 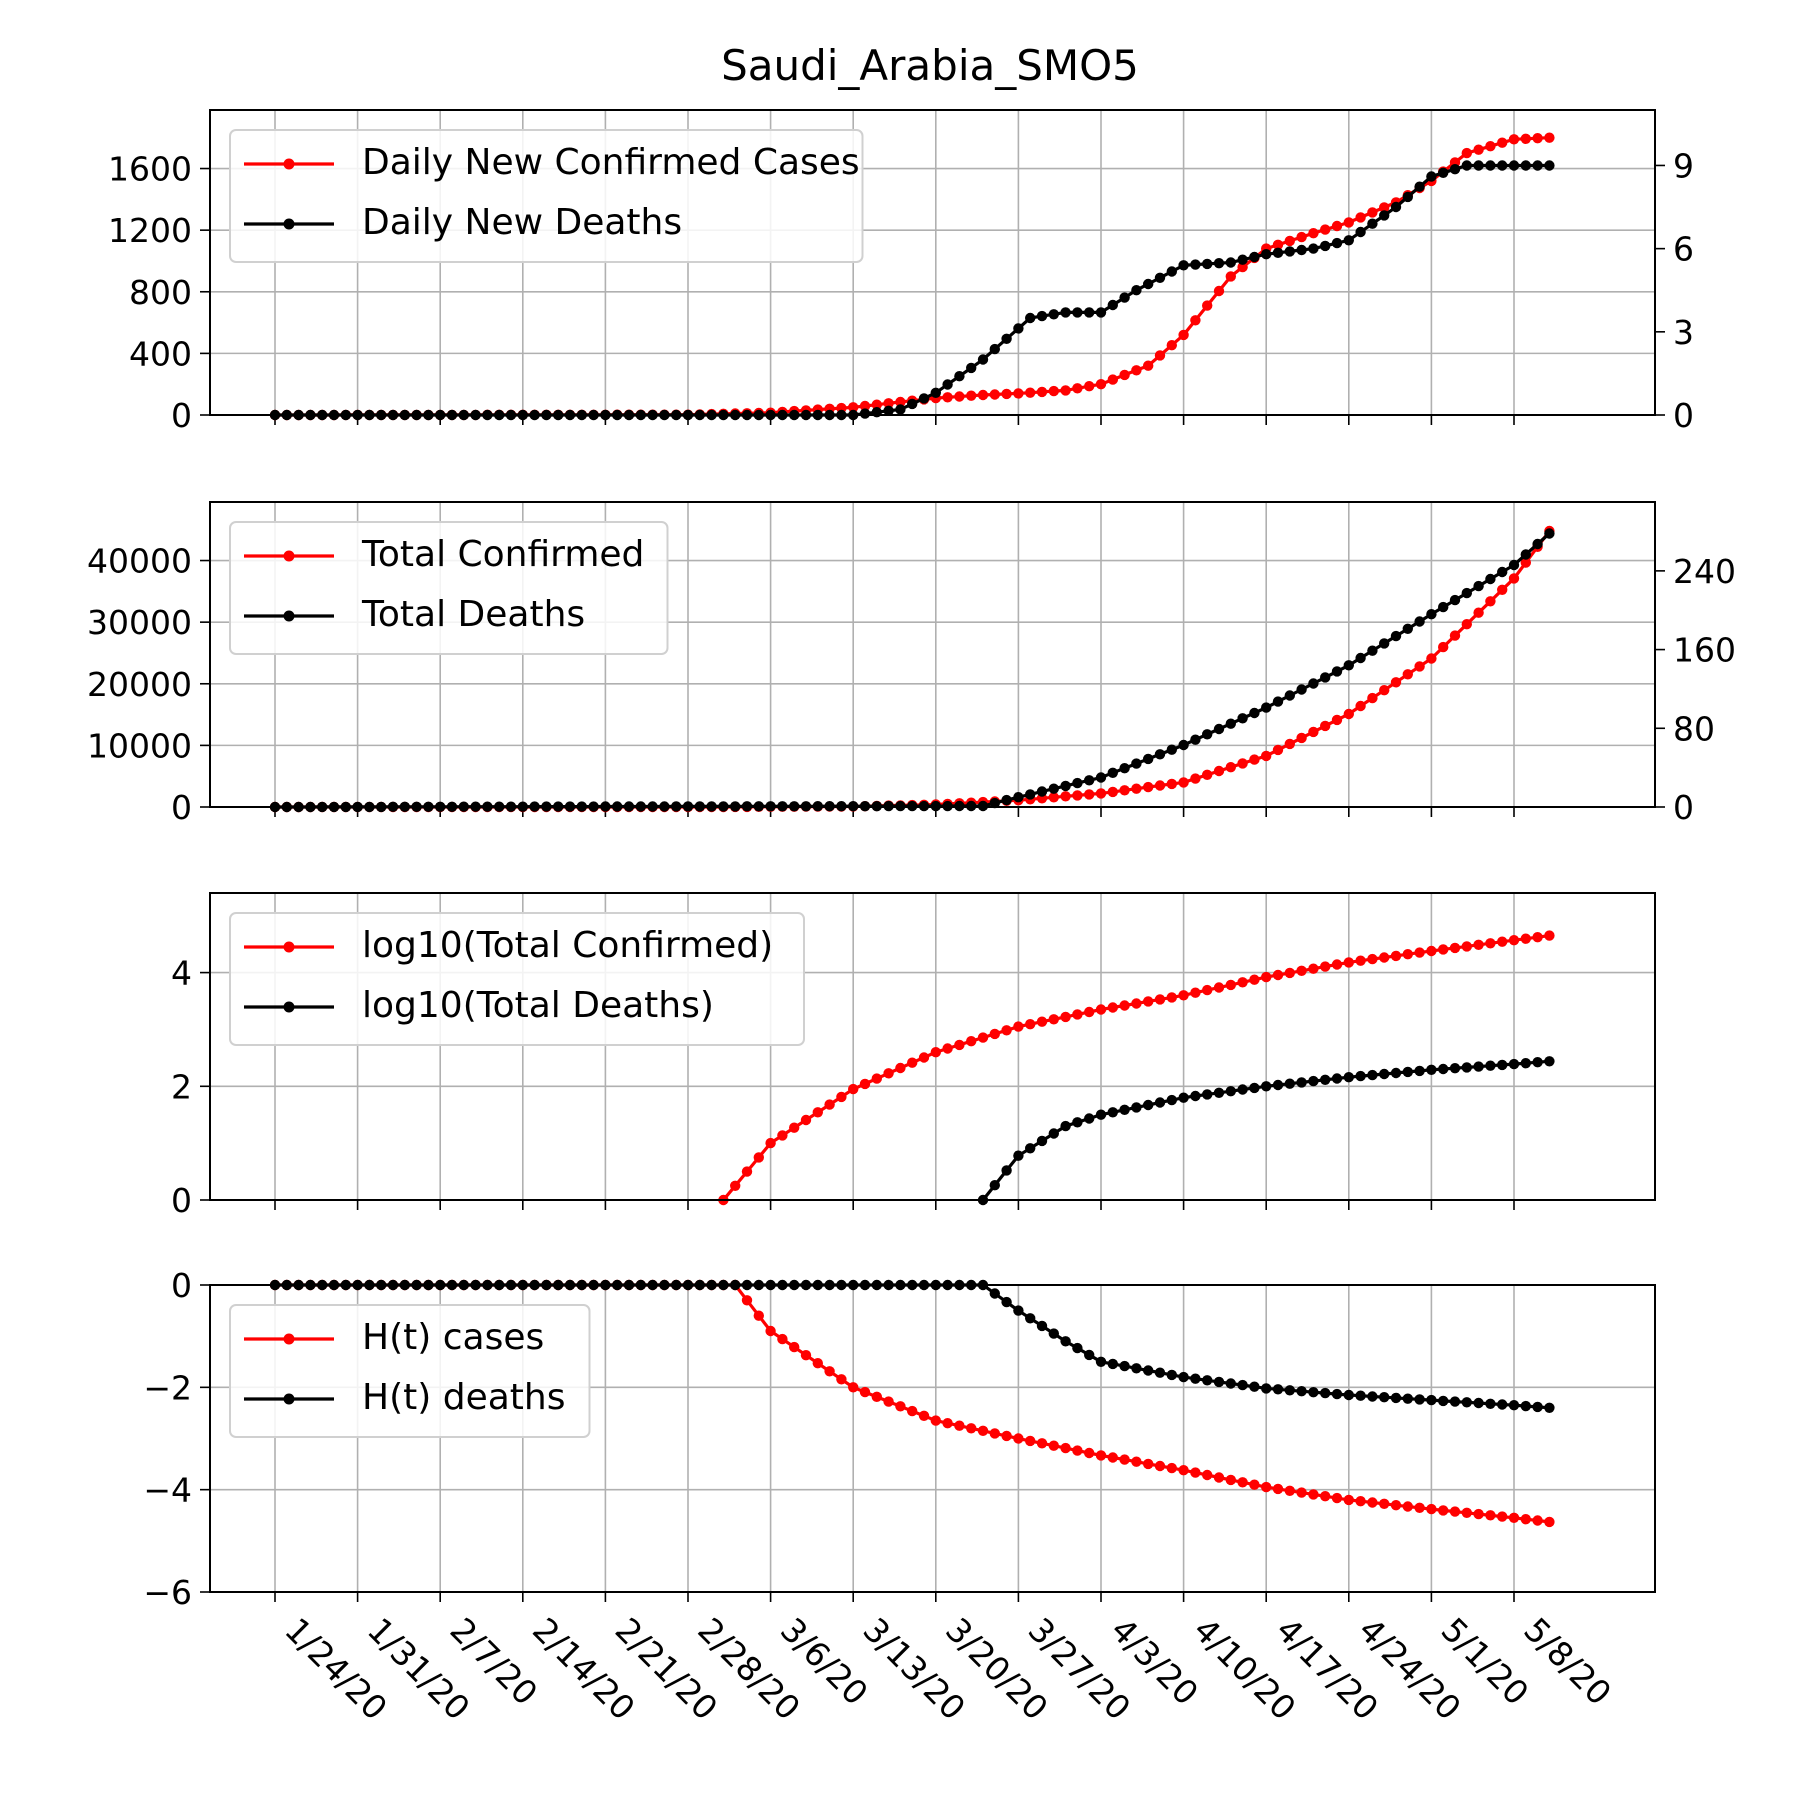 I want to click on y-tick-label: 40000, so click(x=139, y=561).